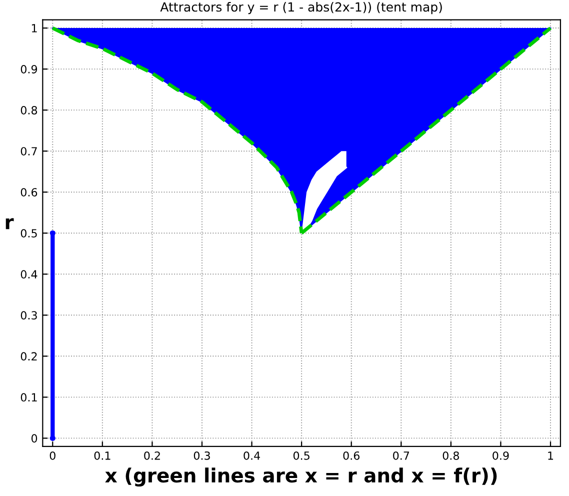  Describe the element at coordinates (301, 455) in the screenshot. I see `x-tick-label: 0.5` at that location.